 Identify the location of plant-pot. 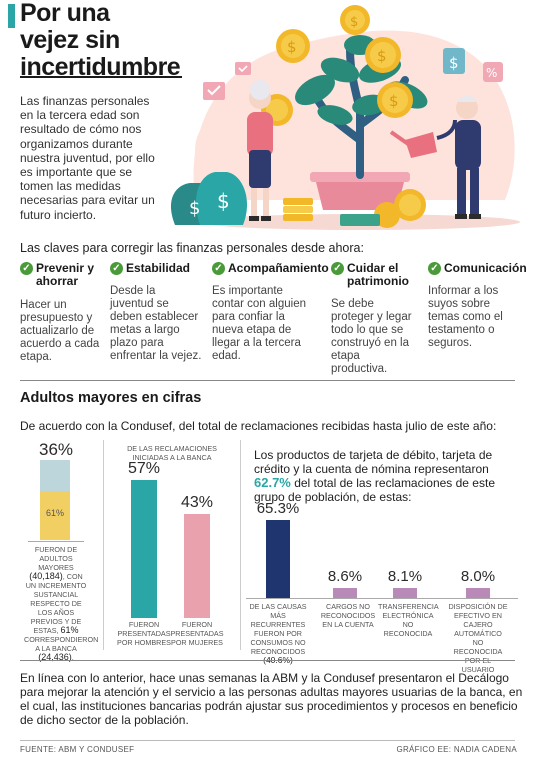
(360, 194).